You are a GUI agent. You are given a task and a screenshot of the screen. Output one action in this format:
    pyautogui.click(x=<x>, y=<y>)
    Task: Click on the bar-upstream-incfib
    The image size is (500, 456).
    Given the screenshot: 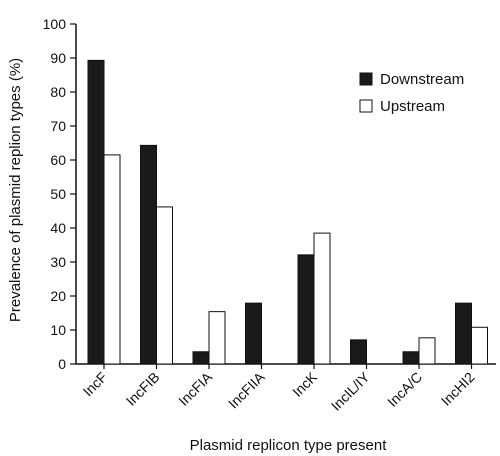 What is the action you would take?
    pyautogui.click(x=164, y=285)
    